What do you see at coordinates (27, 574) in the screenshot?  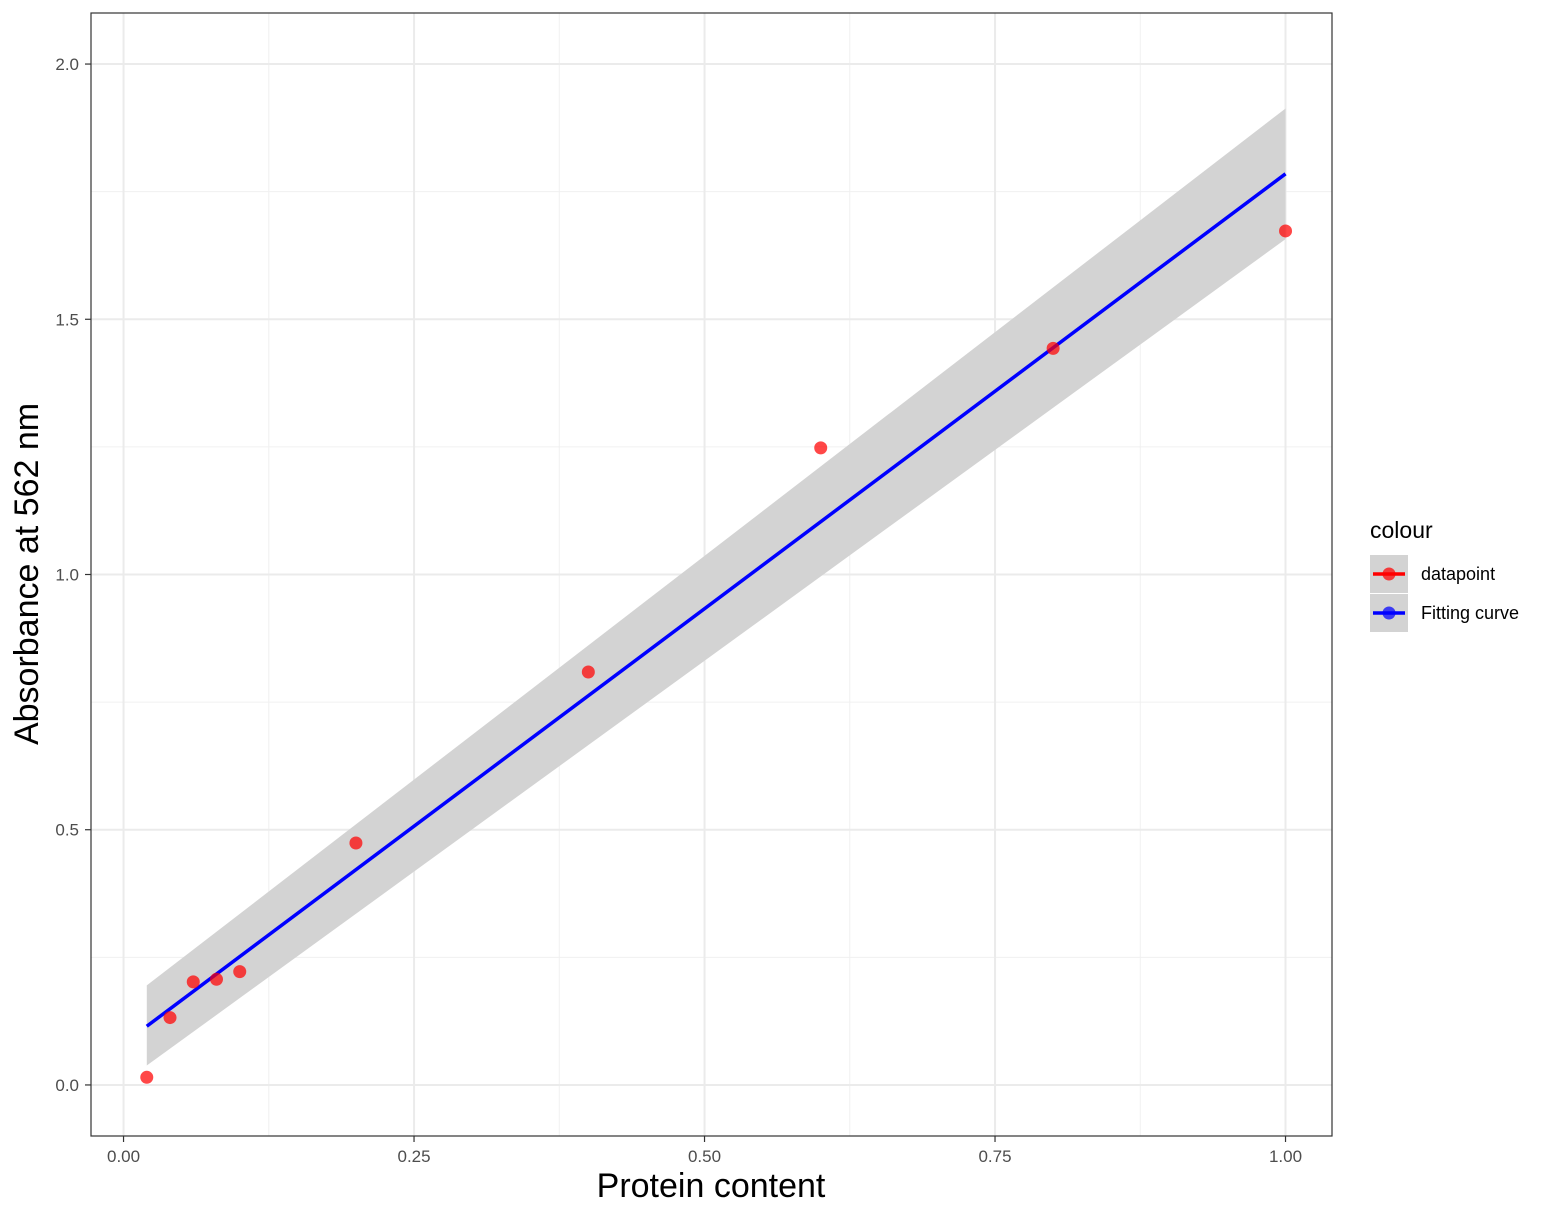 I see `y-axis-title: Absorbance at 562 nm` at bounding box center [27, 574].